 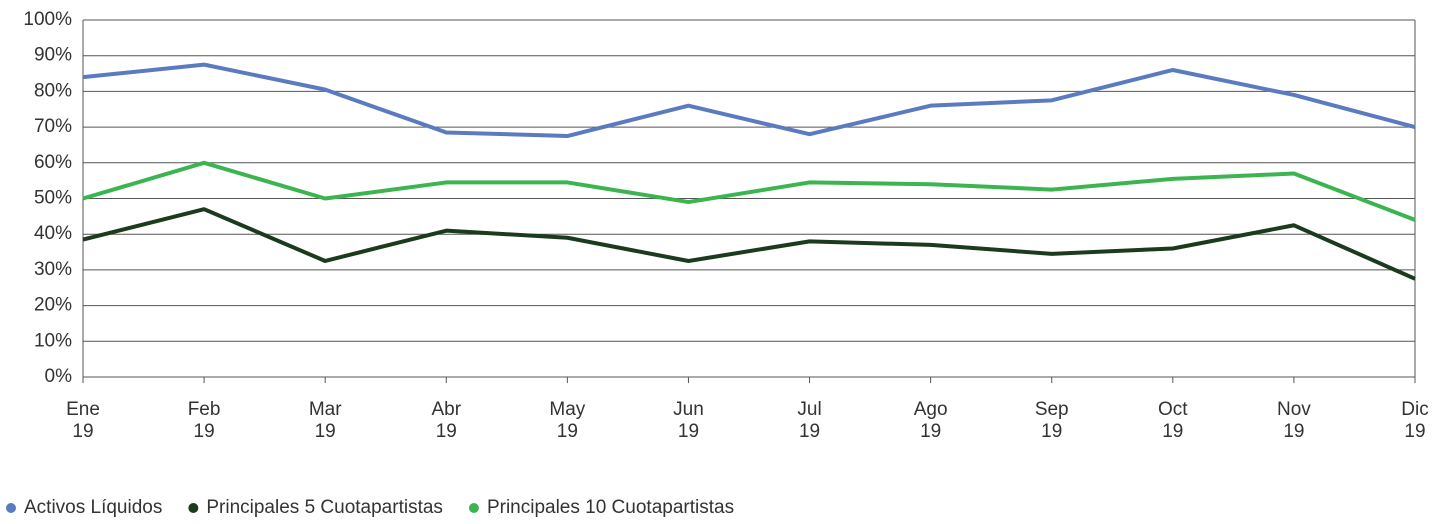 I want to click on y-tick-label: 20%, so click(x=53, y=305).